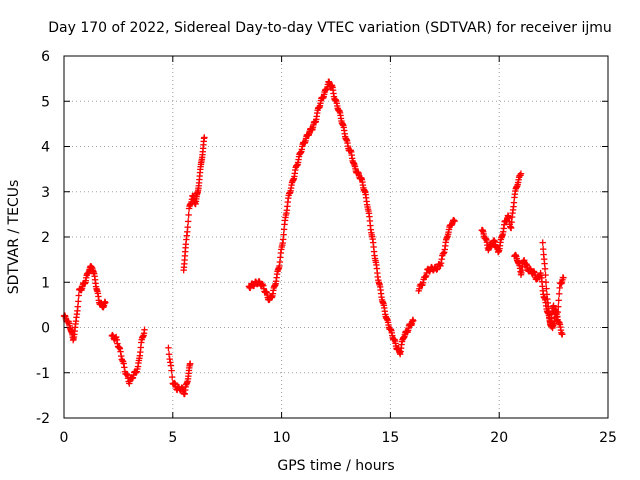 The image size is (640, 480). I want to click on x-tick-labels: 0 5 10 15 20 25, so click(338, 438).